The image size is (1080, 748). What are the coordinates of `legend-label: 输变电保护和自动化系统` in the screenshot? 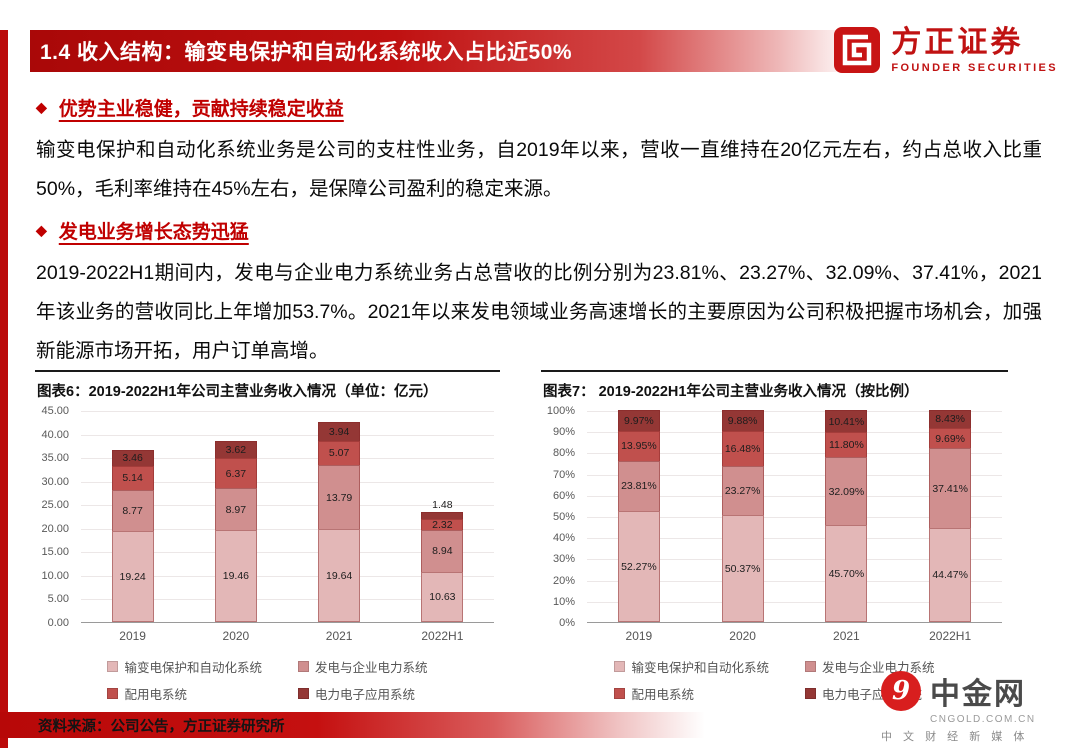 It's located at (193, 668).